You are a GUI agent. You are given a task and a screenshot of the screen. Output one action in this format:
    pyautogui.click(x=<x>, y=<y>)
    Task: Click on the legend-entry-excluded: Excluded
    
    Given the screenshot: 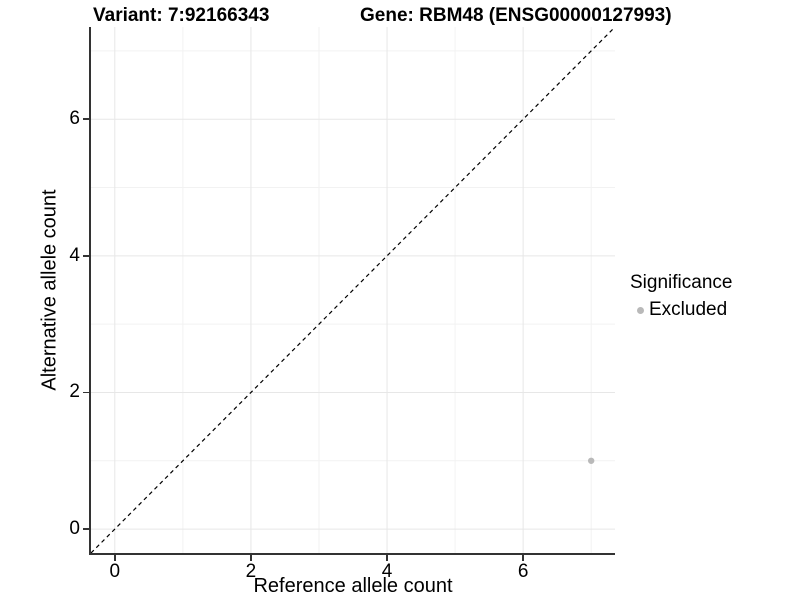 What is the action you would take?
    pyautogui.click(x=681, y=310)
    